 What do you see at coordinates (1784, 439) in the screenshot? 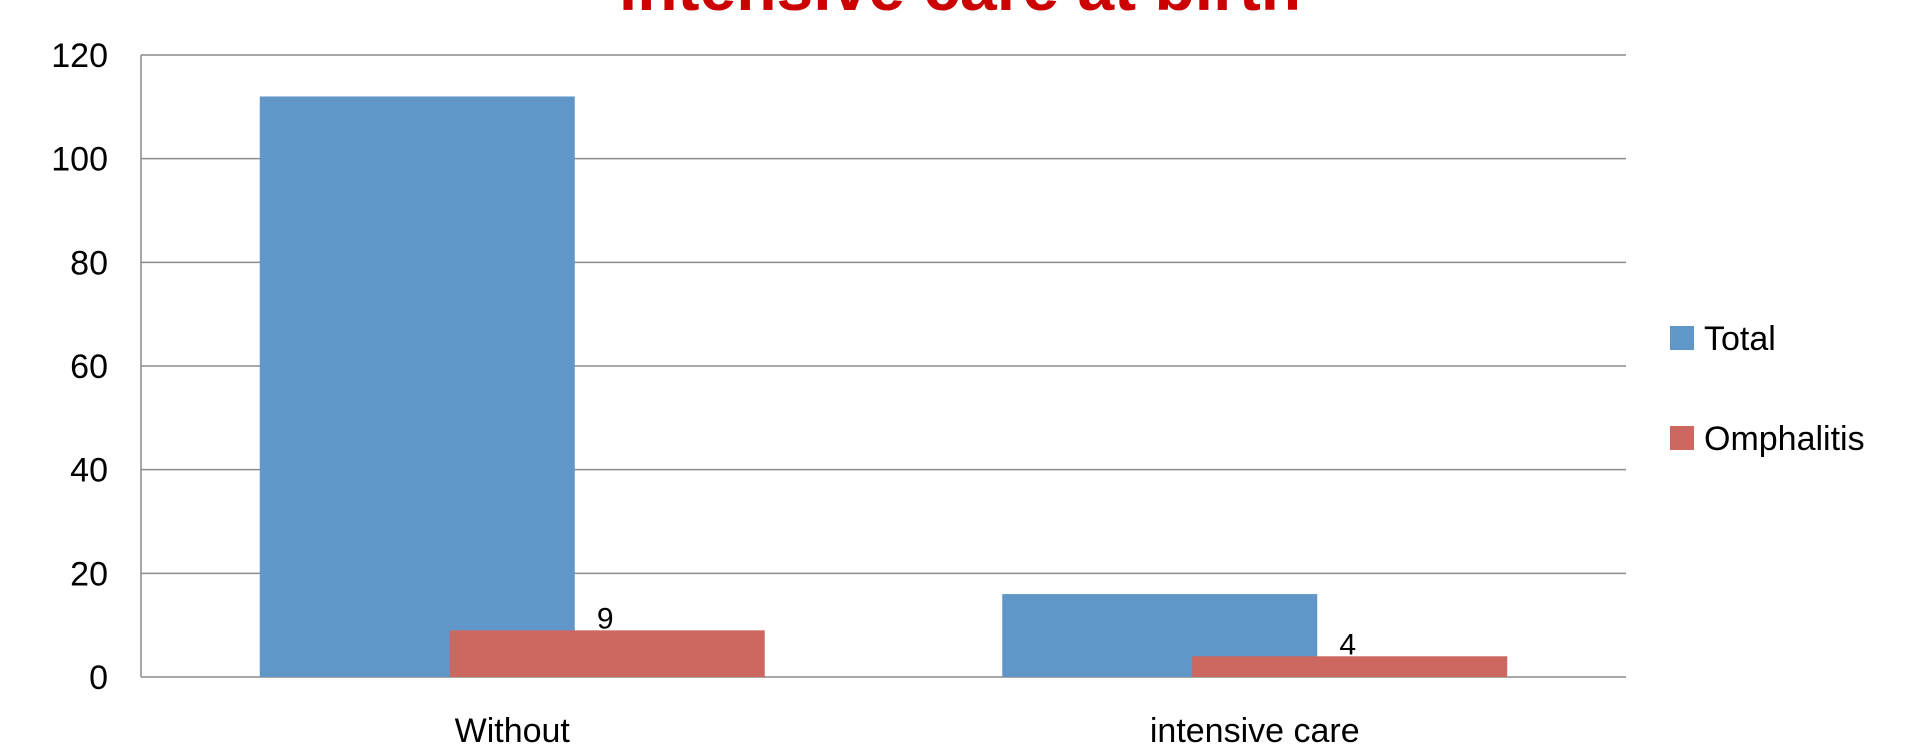
I see `legend-label: Omphalitis` at bounding box center [1784, 439].